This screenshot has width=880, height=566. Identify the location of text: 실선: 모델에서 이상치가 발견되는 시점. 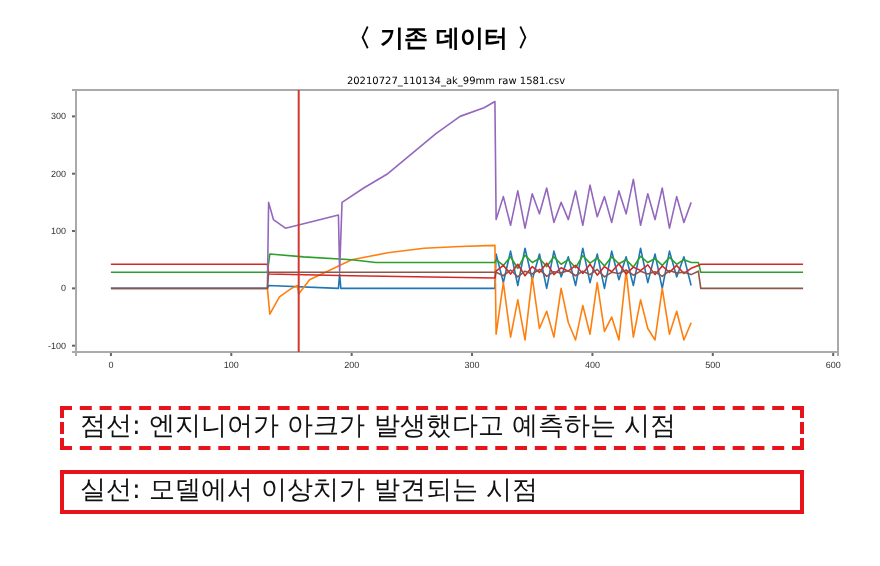
(432, 492).